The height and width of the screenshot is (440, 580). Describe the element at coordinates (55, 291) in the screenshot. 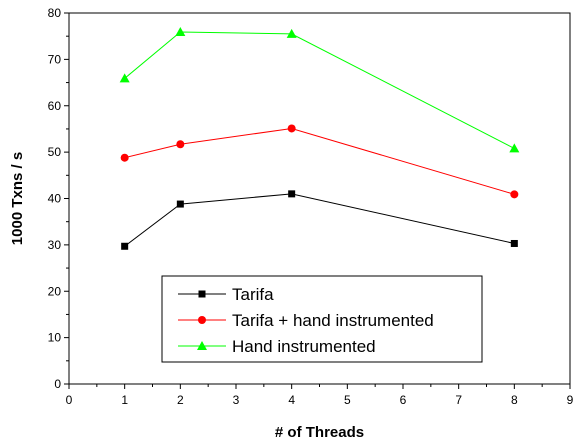

I see `y-tick-label-2: 20` at that location.